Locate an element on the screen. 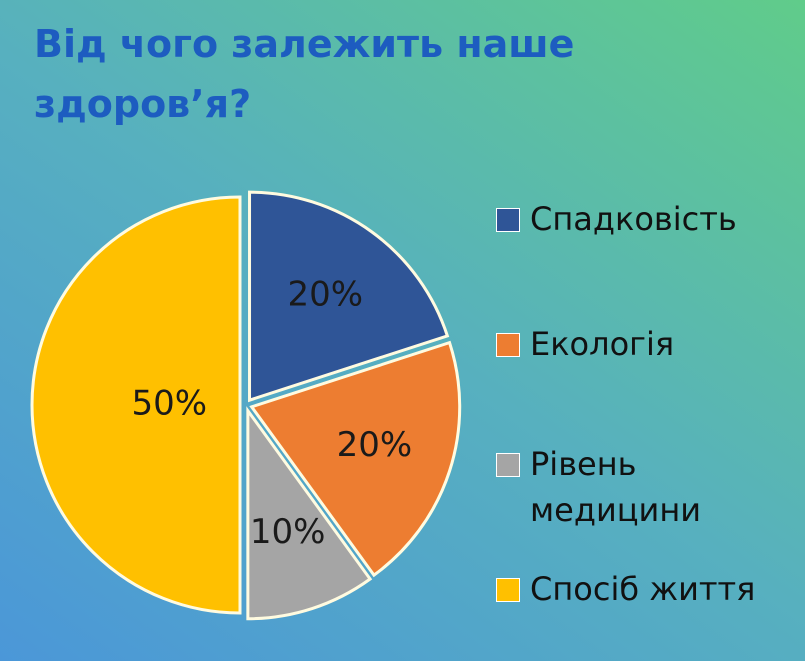 Image resolution: width=805 pixels, height=661 pixels. legend-label: Спосіб життя is located at coordinates (643, 589).